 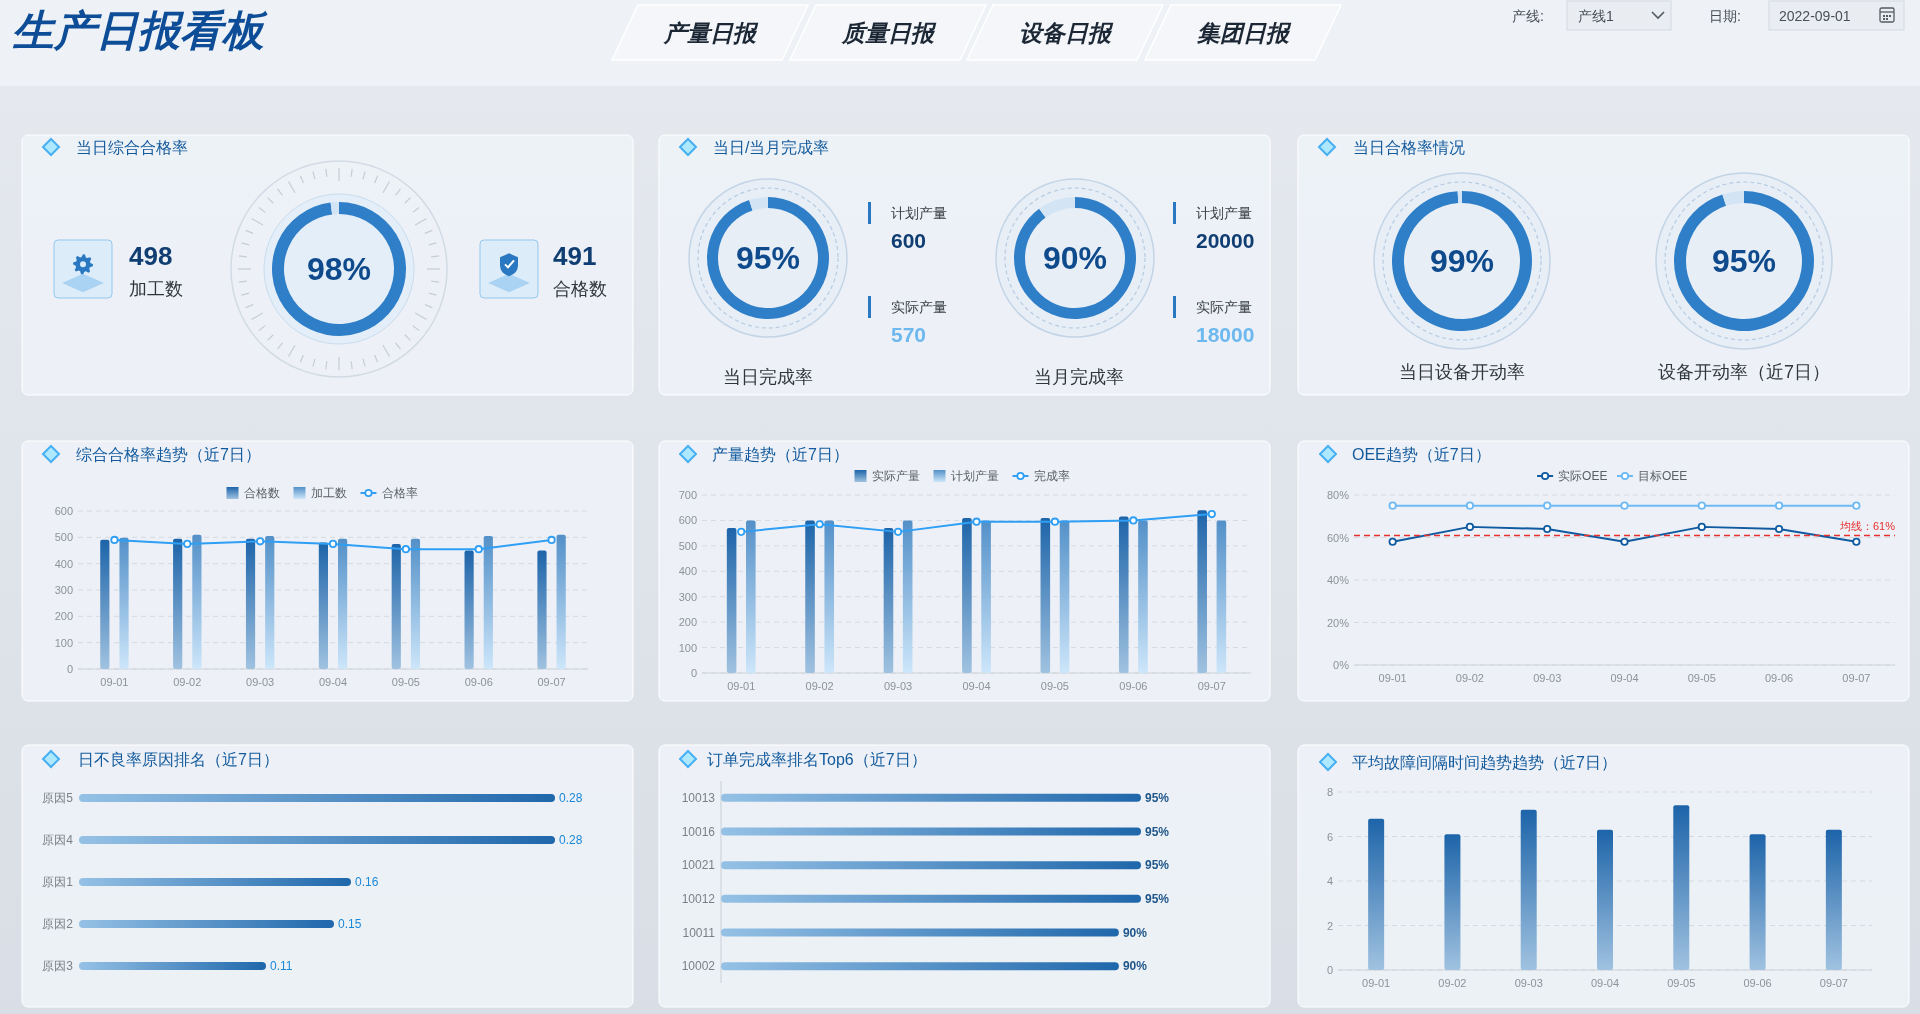 What do you see at coordinates (1329, 792) in the screenshot?
I see `y-tick-label: 8` at bounding box center [1329, 792].